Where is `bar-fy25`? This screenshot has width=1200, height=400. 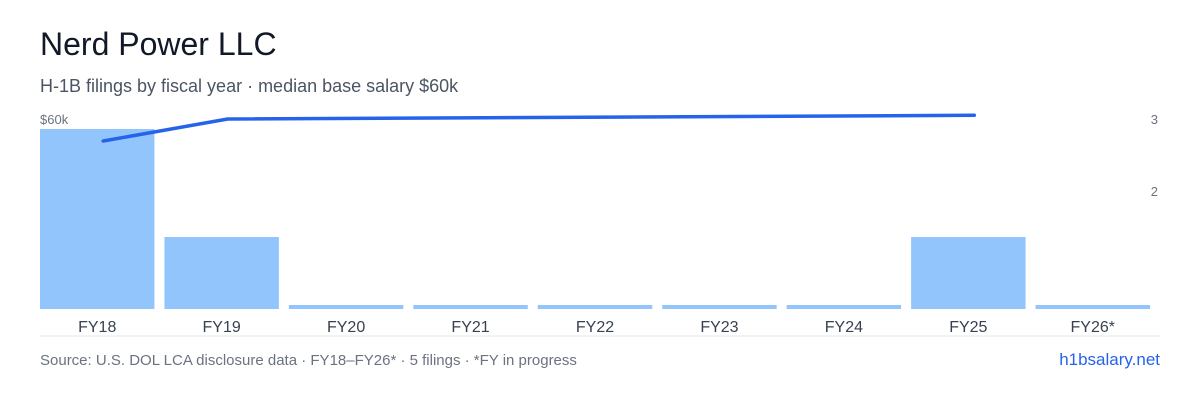
bar-fy25 is located at coordinates (968, 273).